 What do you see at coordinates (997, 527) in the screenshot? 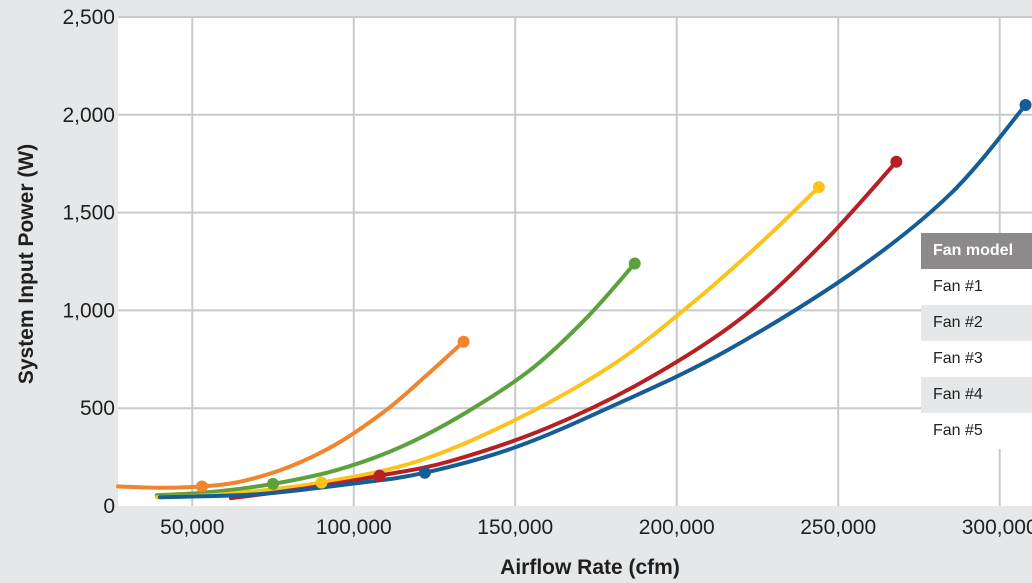
I see `x-tick-label: 300,000` at bounding box center [997, 527].